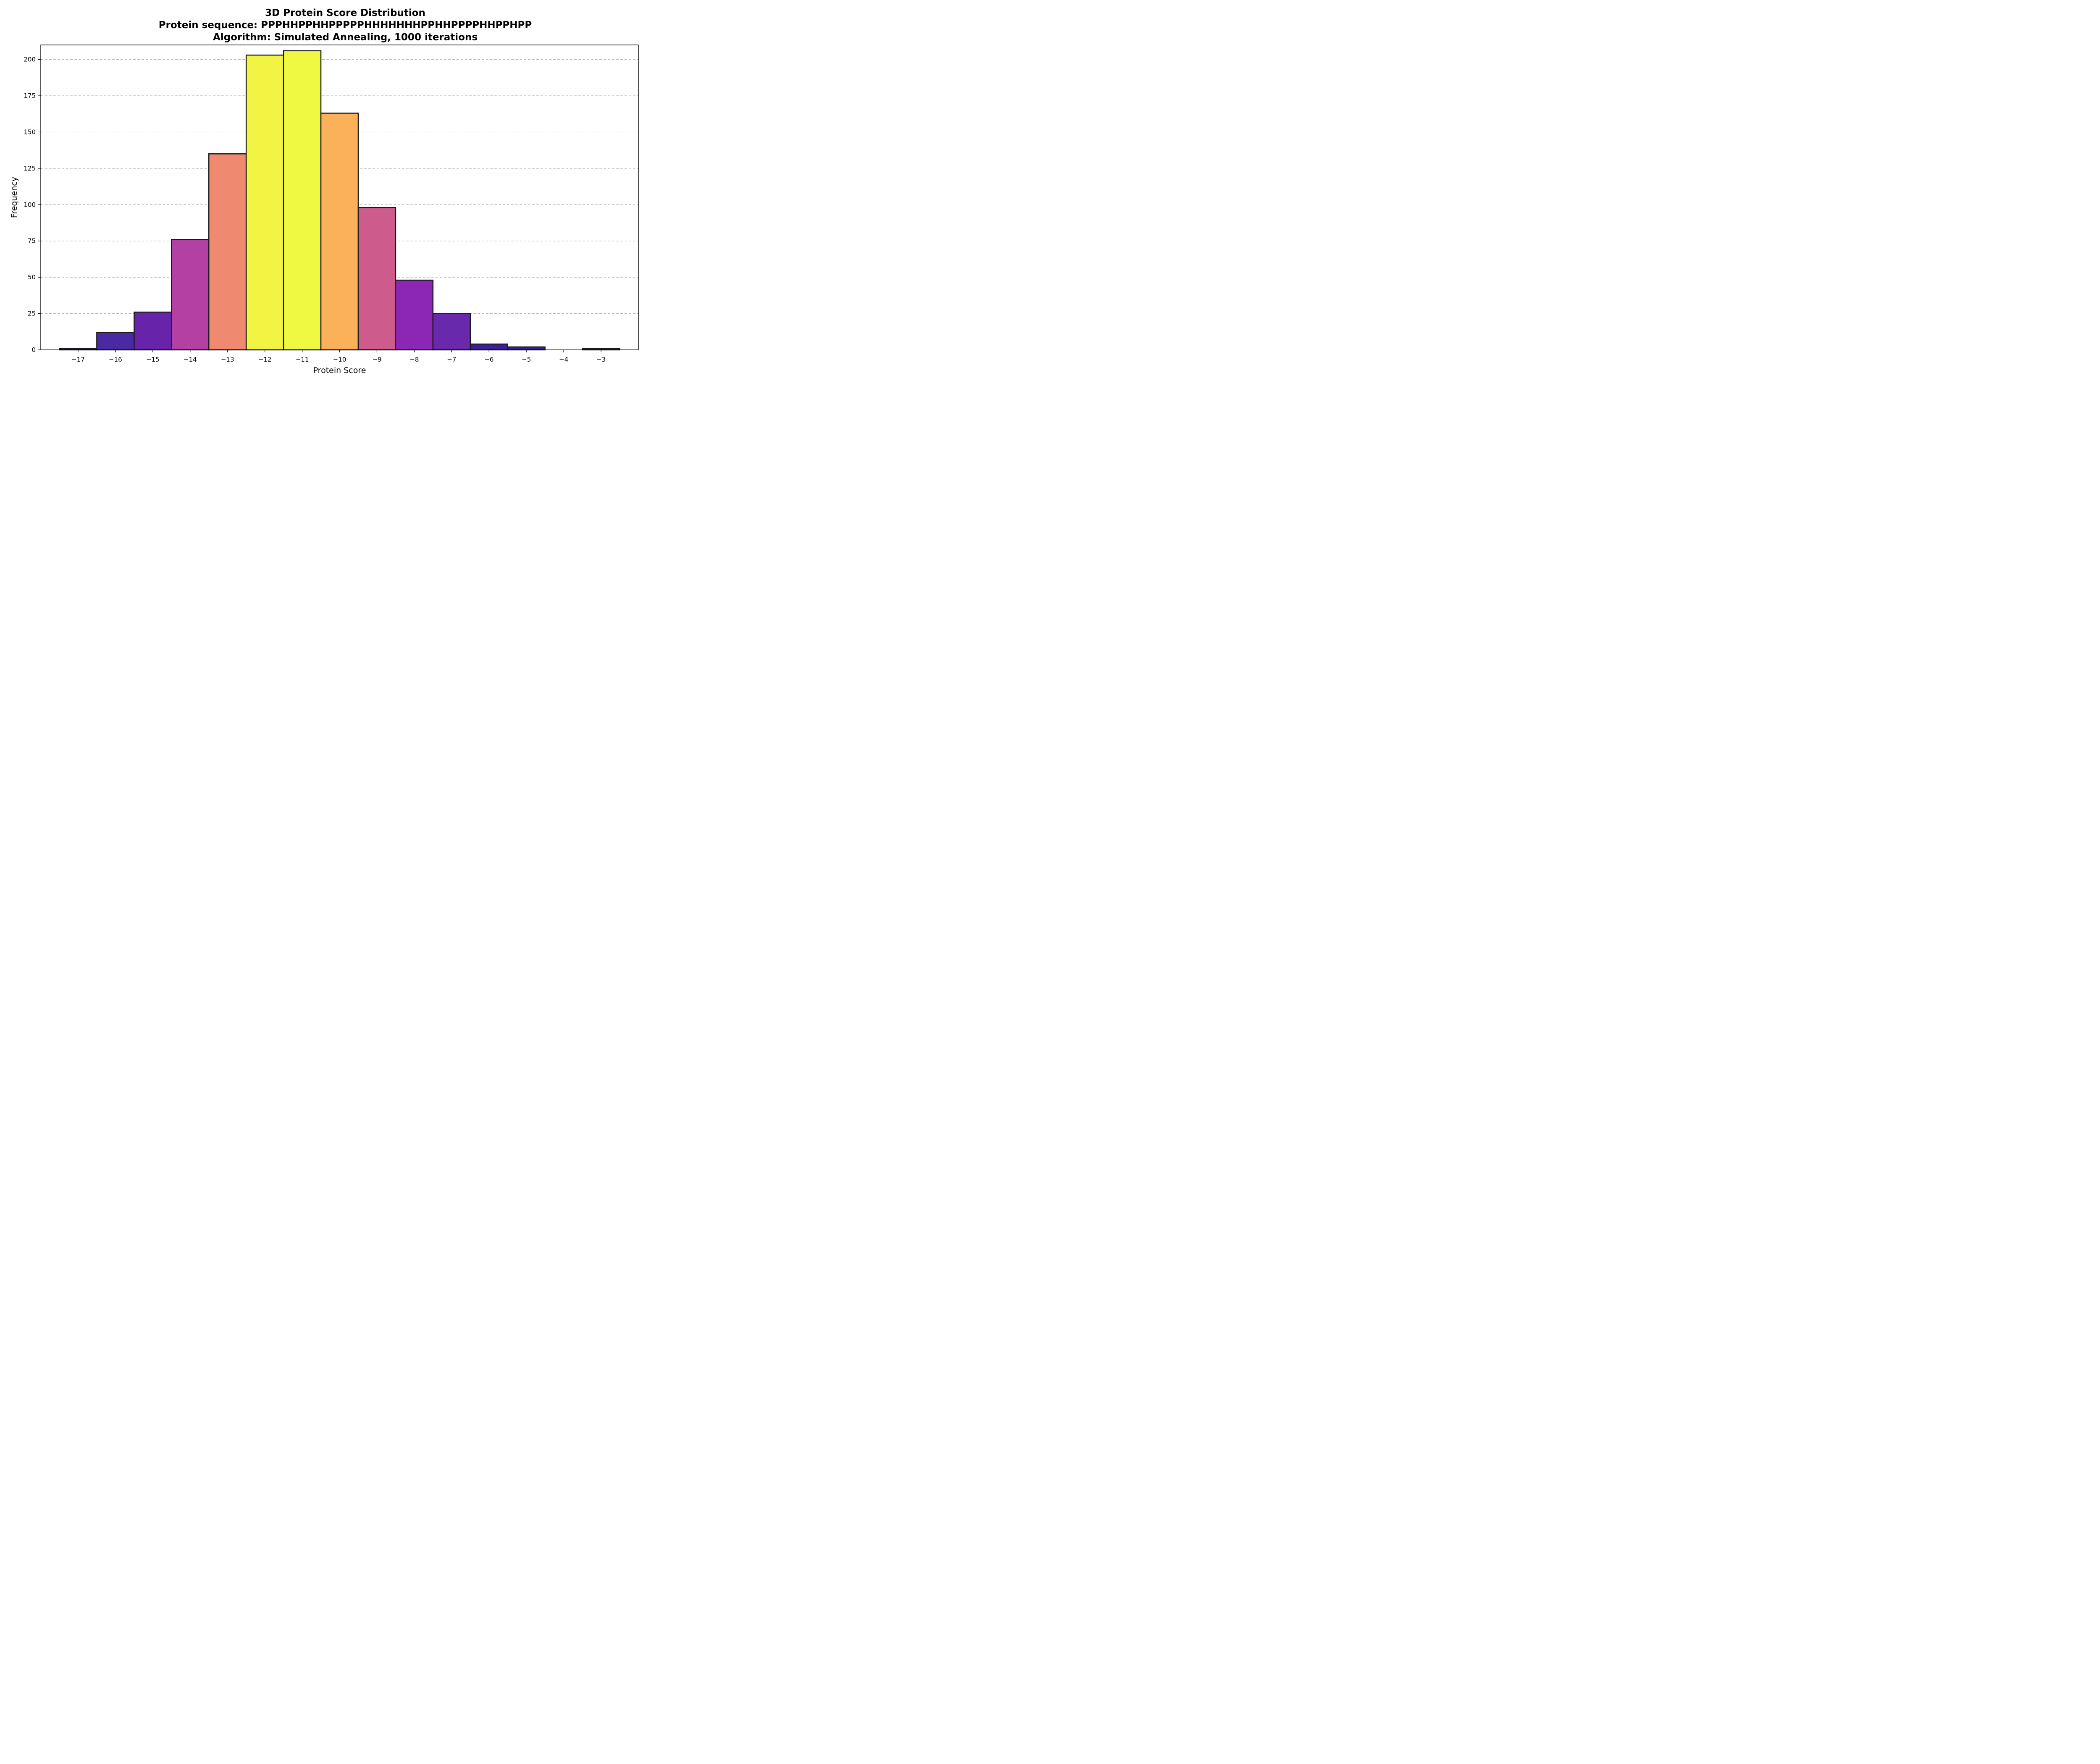 The width and height of the screenshot is (2100, 1764). Describe the element at coordinates (32, 314) in the screenshot. I see `y-tick-label: 25` at that location.